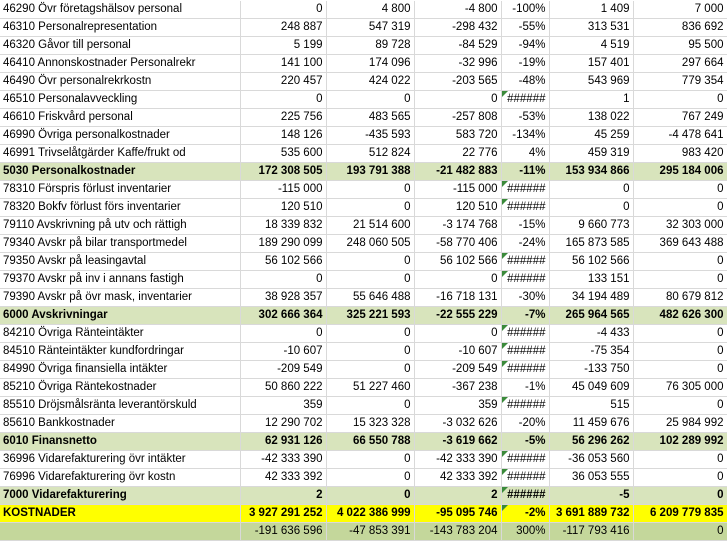 The image size is (727, 545). I want to click on value-cell-2: 21 514 600, so click(370, 225).